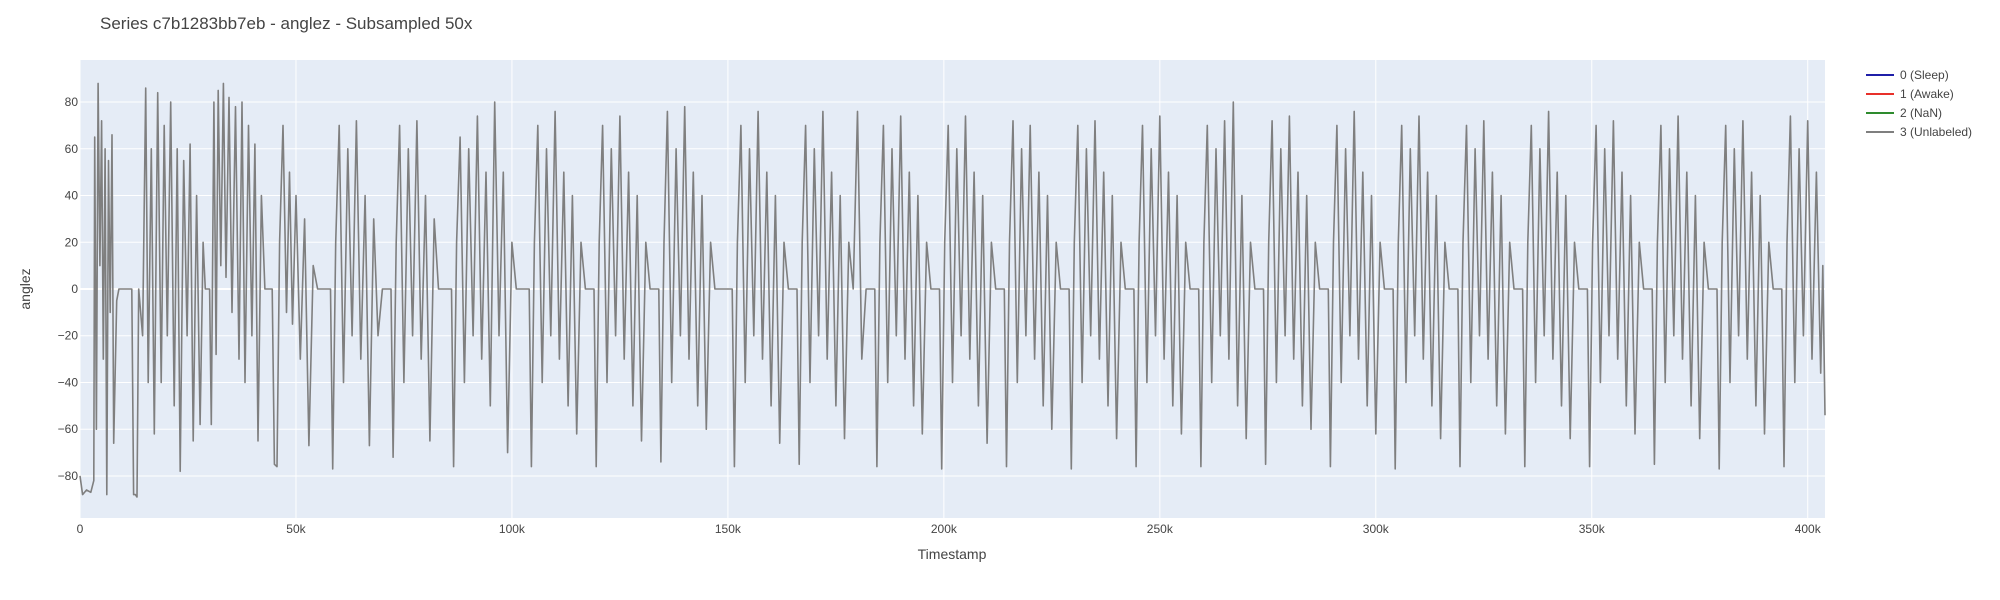  I want to click on y-tick-label: 20, so click(72, 242).